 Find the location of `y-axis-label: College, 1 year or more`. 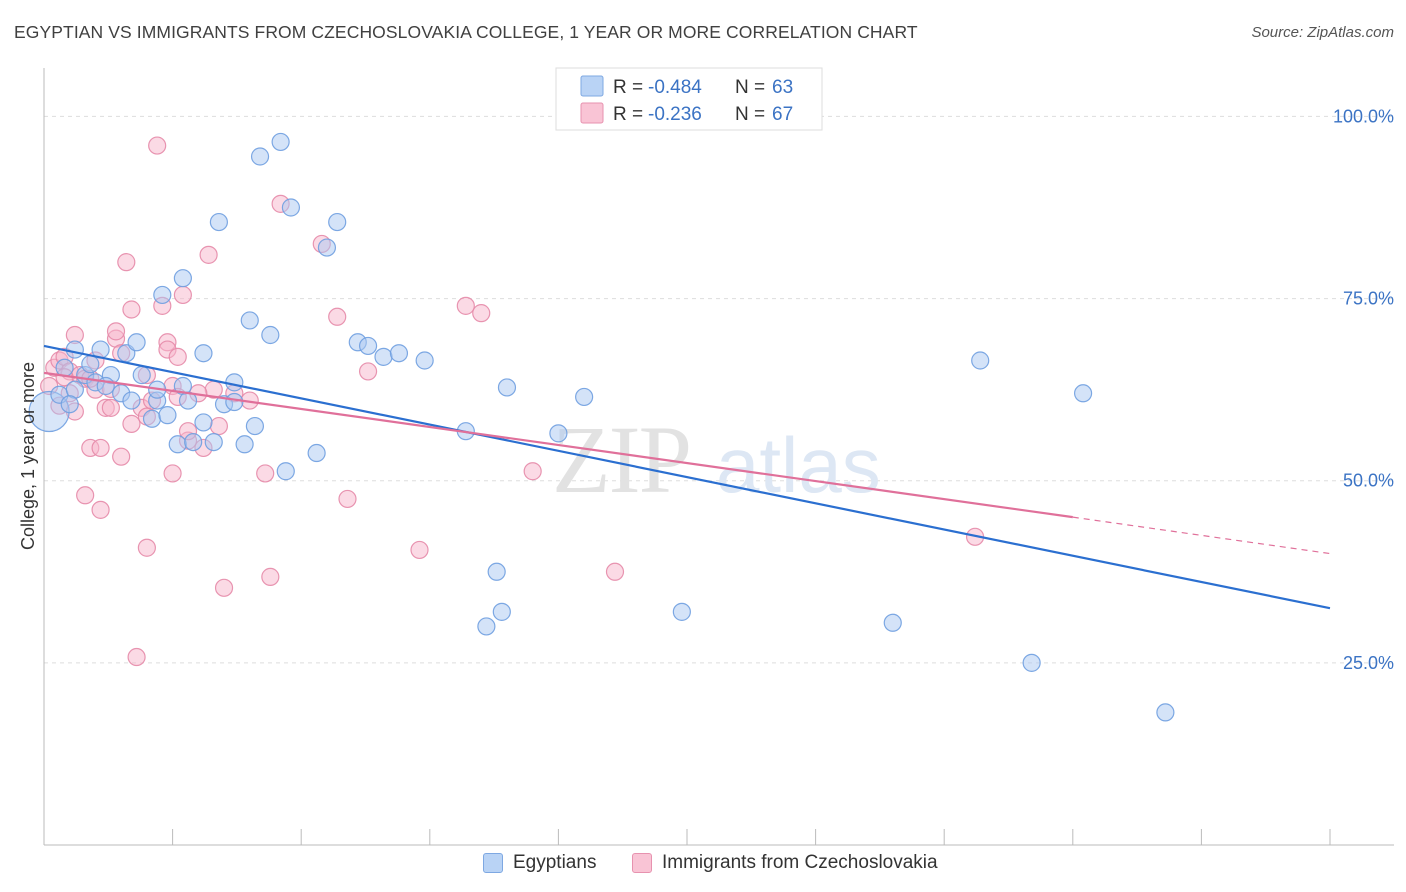

y-axis-label: College, 1 year or more is located at coordinates (28, 456).